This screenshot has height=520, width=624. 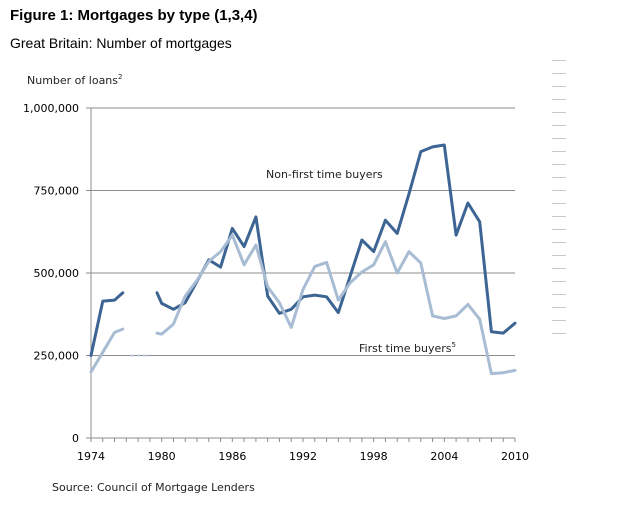 What do you see at coordinates (51, 108) in the screenshot?
I see `y-tick-label: 1,000,000` at bounding box center [51, 108].